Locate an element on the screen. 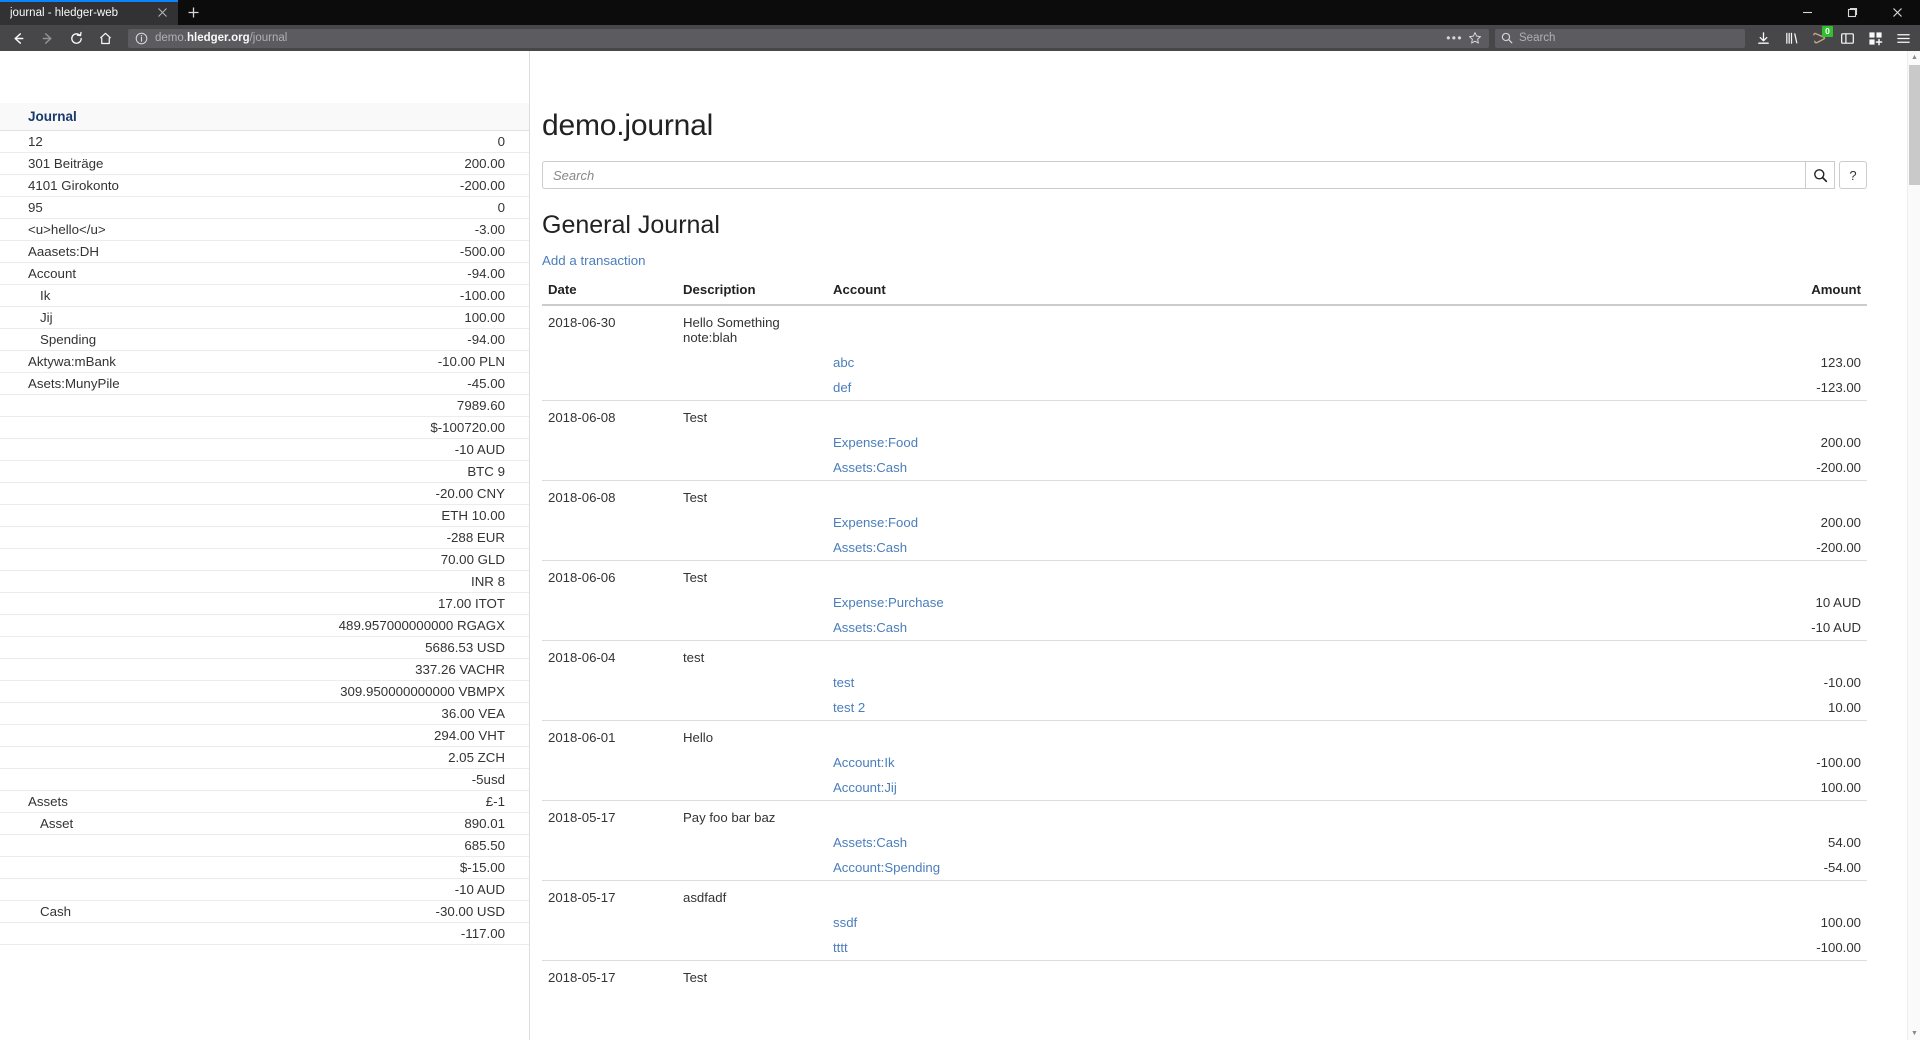 The height and width of the screenshot is (1040, 1920). account-row: 337.26 VACHR is located at coordinates (264, 670).